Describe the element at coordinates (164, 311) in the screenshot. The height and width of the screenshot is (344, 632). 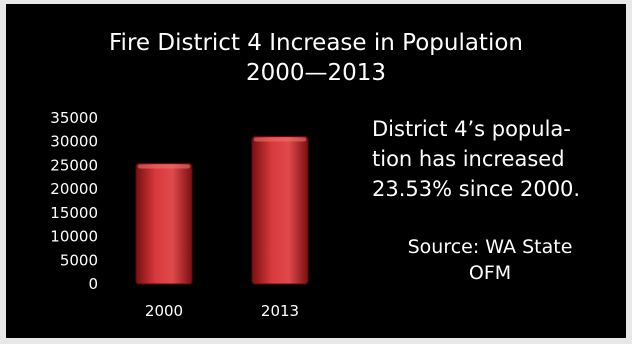
I see `x-category-label: 2000` at that location.